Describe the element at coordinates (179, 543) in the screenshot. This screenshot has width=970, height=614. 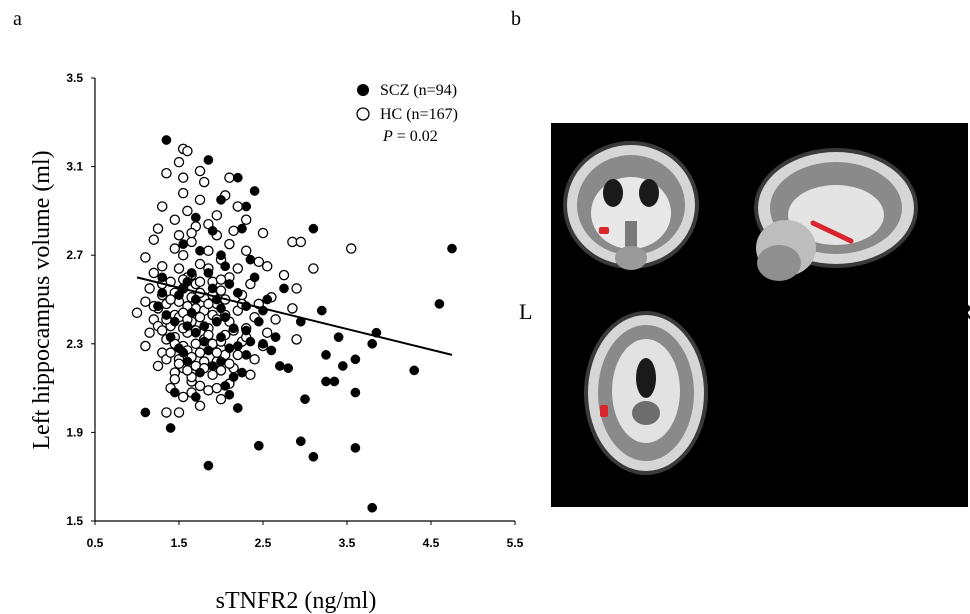
I see `x-tick-label: 1.5` at that location.